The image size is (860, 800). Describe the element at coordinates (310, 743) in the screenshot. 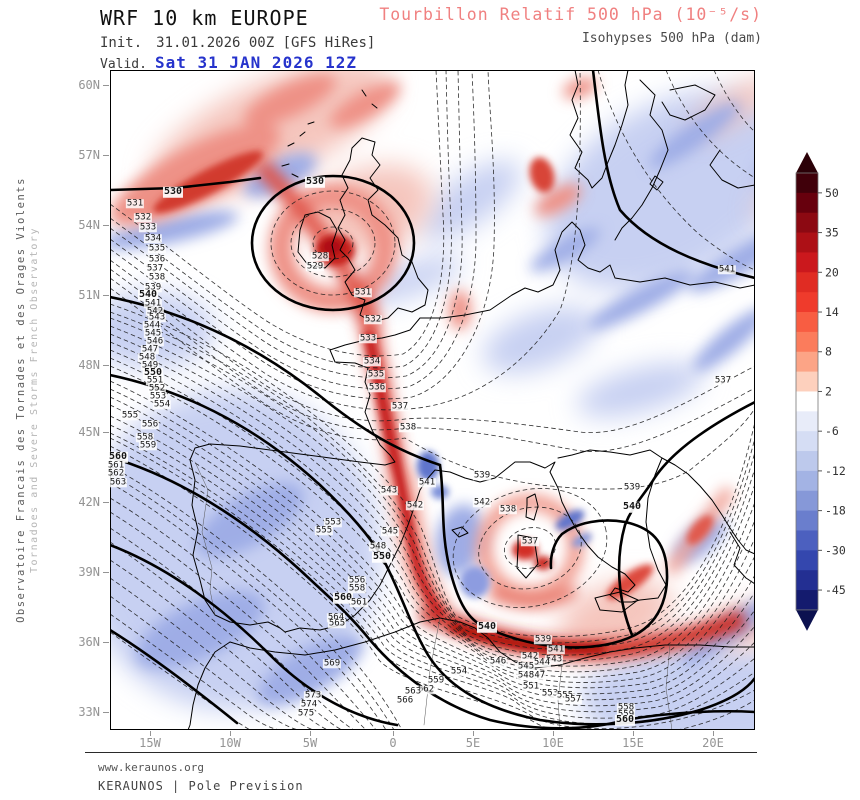

I see `lon-label: 5W` at that location.